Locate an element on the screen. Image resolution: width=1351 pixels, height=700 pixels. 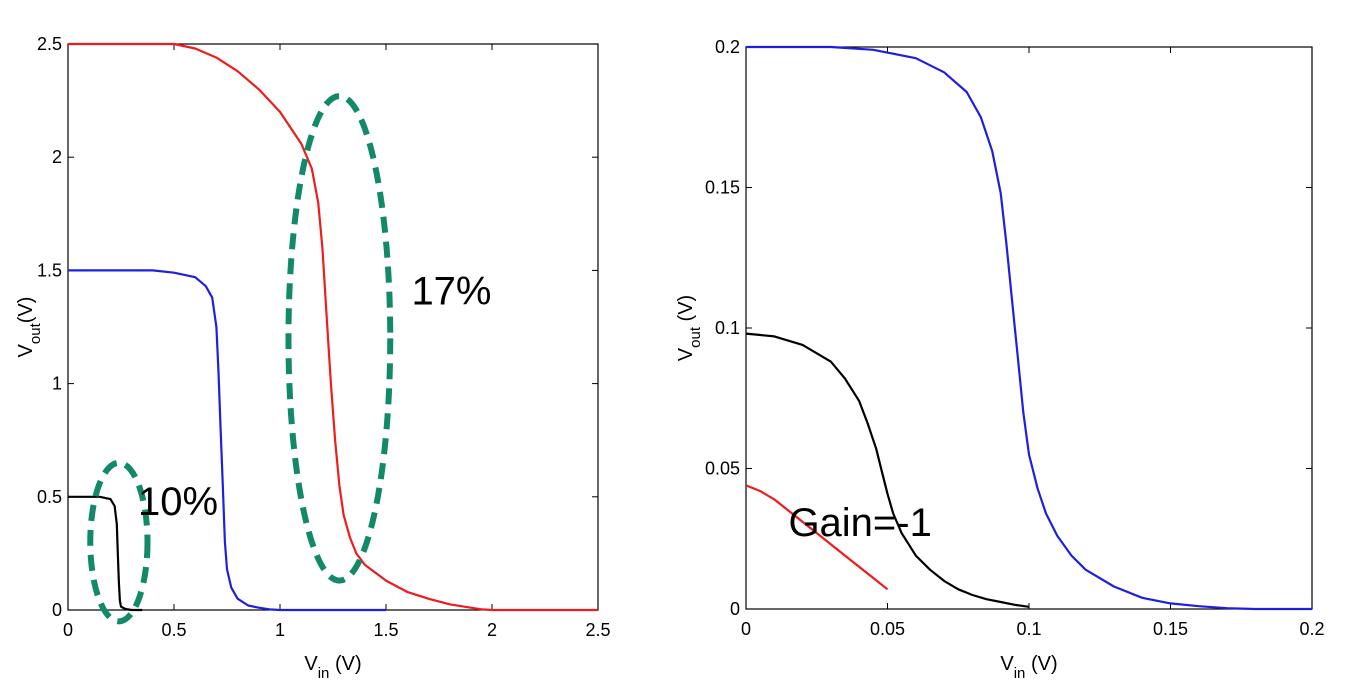
annotation-label: 10% is located at coordinates (178, 502).